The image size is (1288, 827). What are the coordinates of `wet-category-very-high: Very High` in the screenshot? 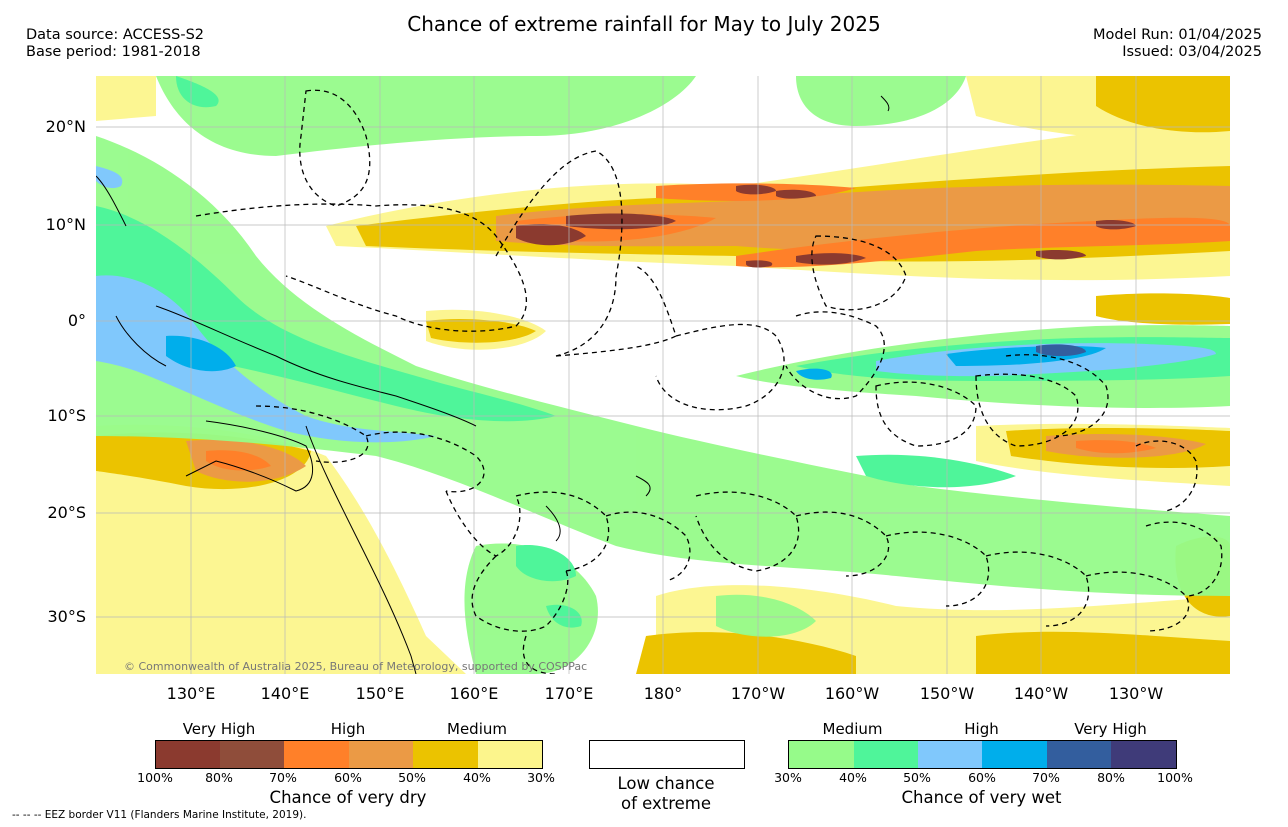 It's located at (1110, 729).